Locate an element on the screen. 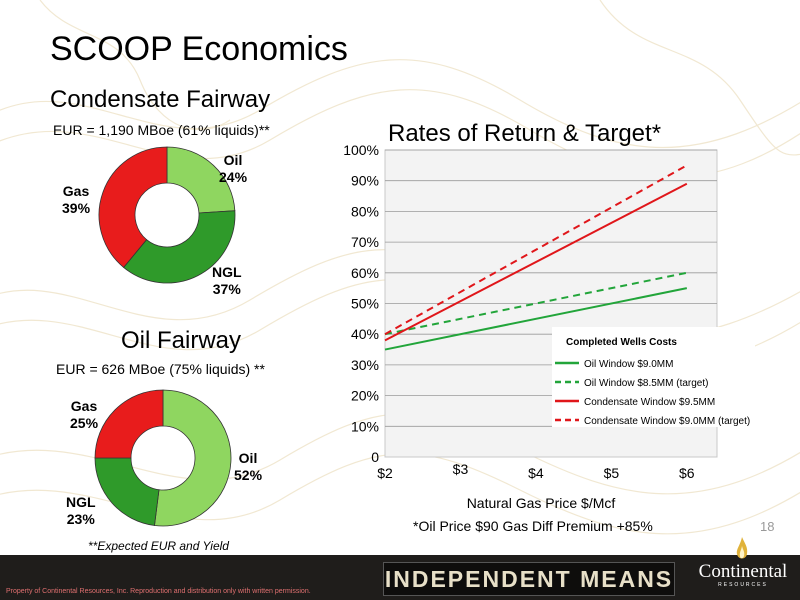 Image resolution: width=800 pixels, height=600 pixels. oil-oil-value: 52% is located at coordinates (248, 475).